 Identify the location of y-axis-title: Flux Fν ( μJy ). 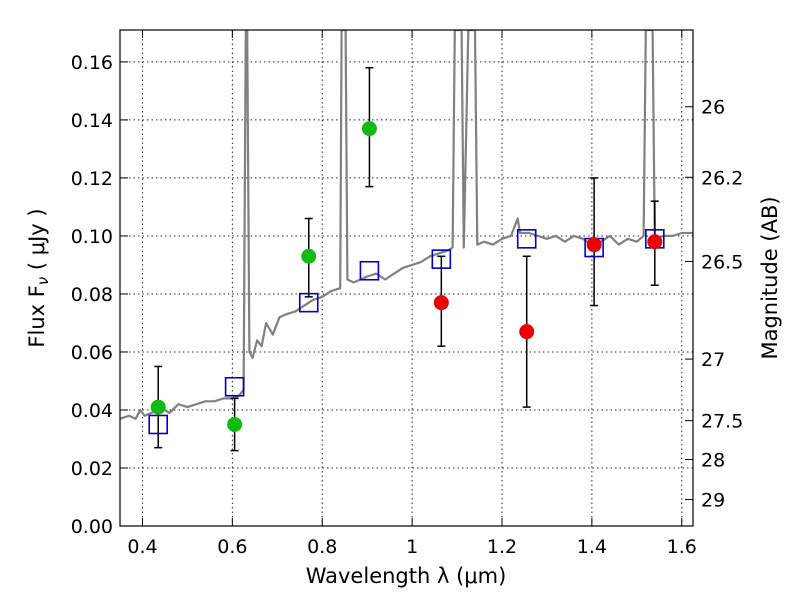
(38, 277).